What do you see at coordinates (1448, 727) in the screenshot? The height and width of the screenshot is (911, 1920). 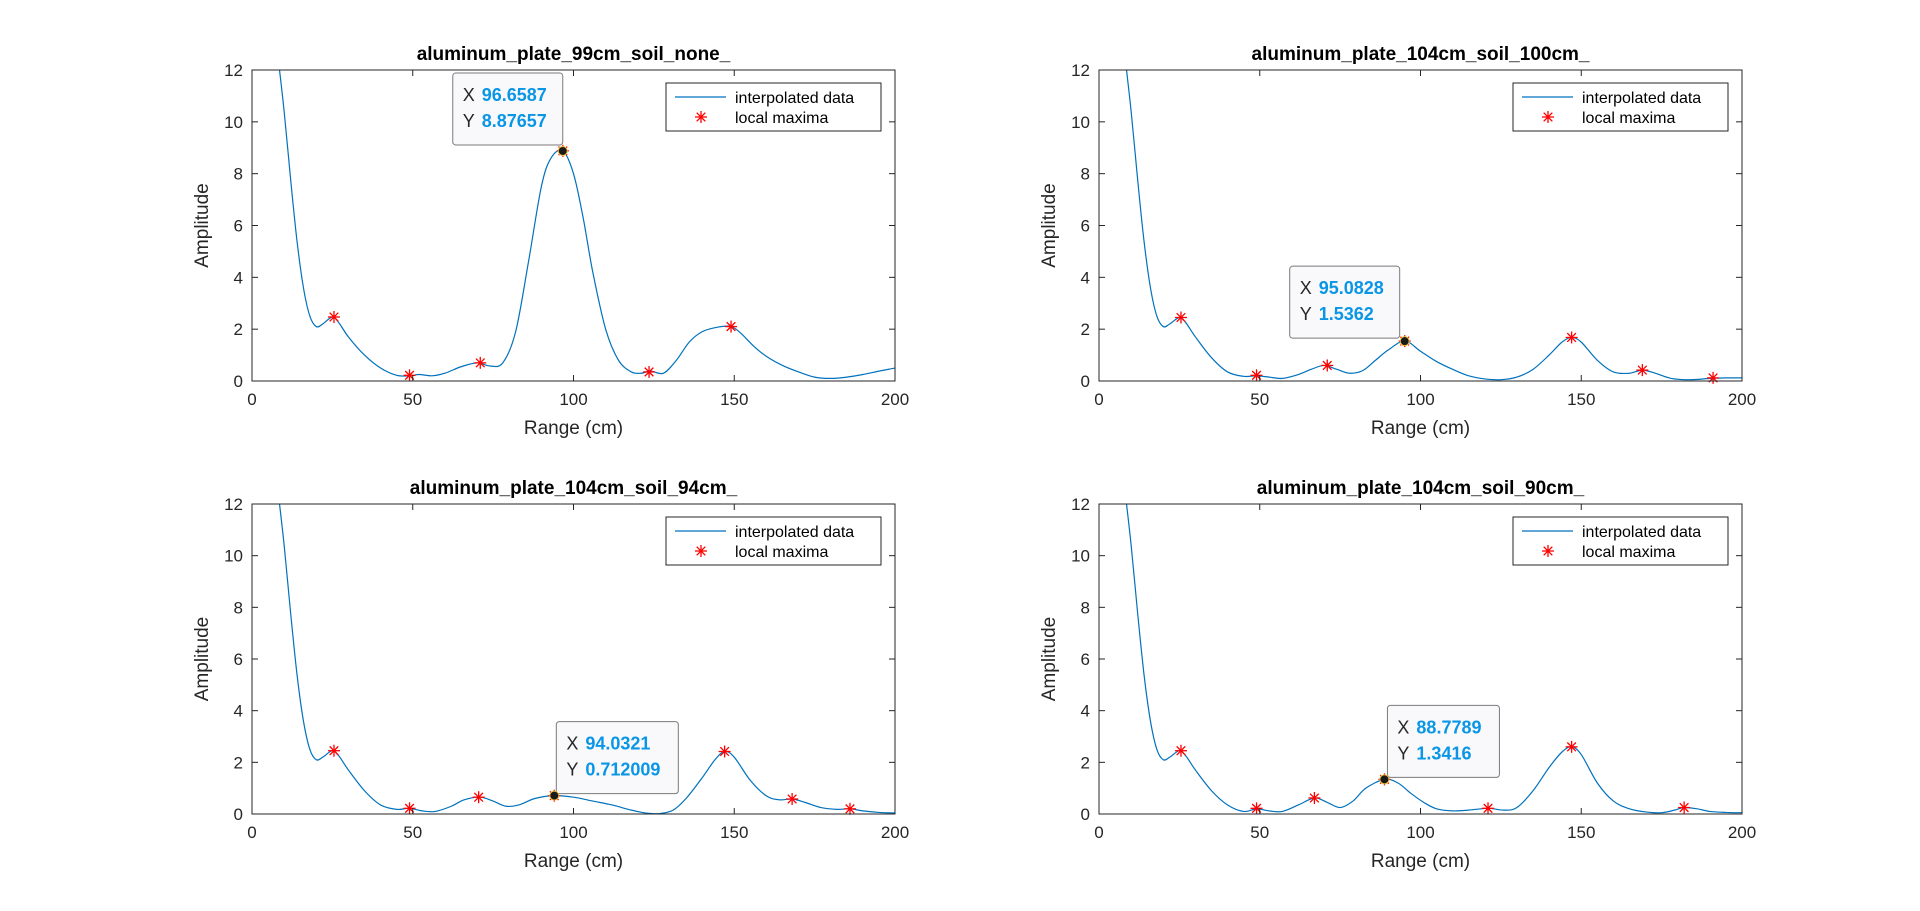 I see `datatip-x-value: 88.7789` at bounding box center [1448, 727].